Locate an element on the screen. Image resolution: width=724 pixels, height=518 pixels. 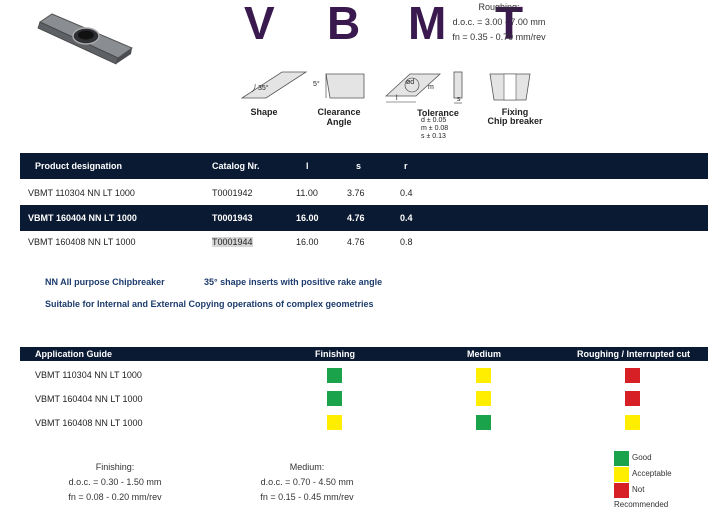
guide-row-label: VBMT 160404 NN LT 1000 is located at coordinates (89, 399).